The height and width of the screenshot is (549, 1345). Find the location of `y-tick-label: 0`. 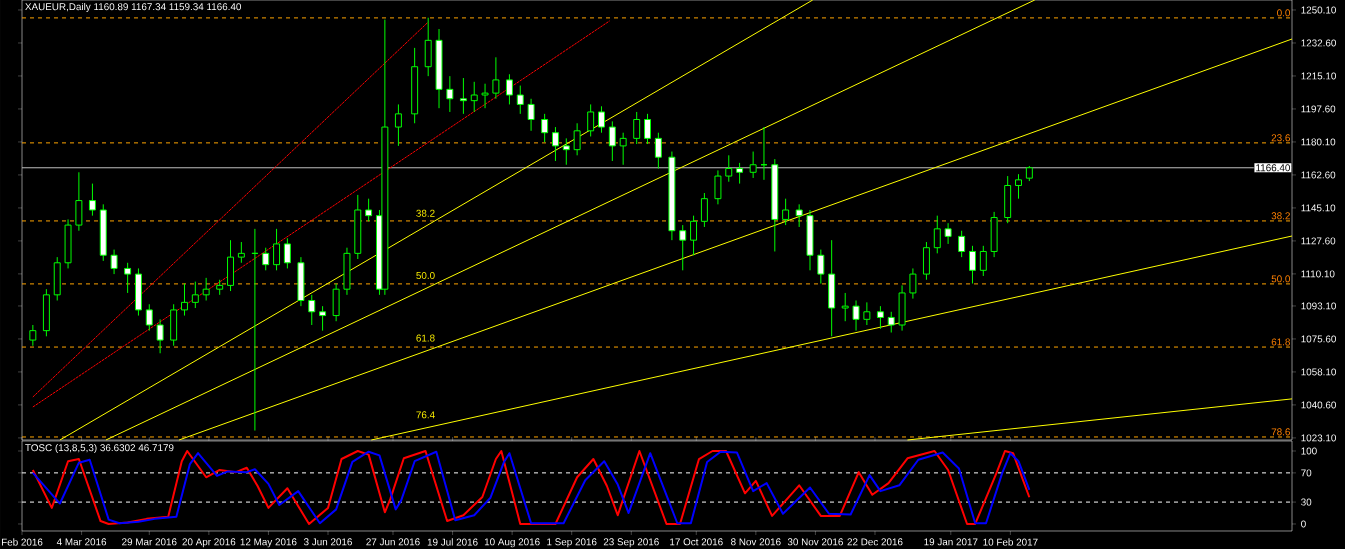

y-tick-label: 0 is located at coordinates (1303, 524).